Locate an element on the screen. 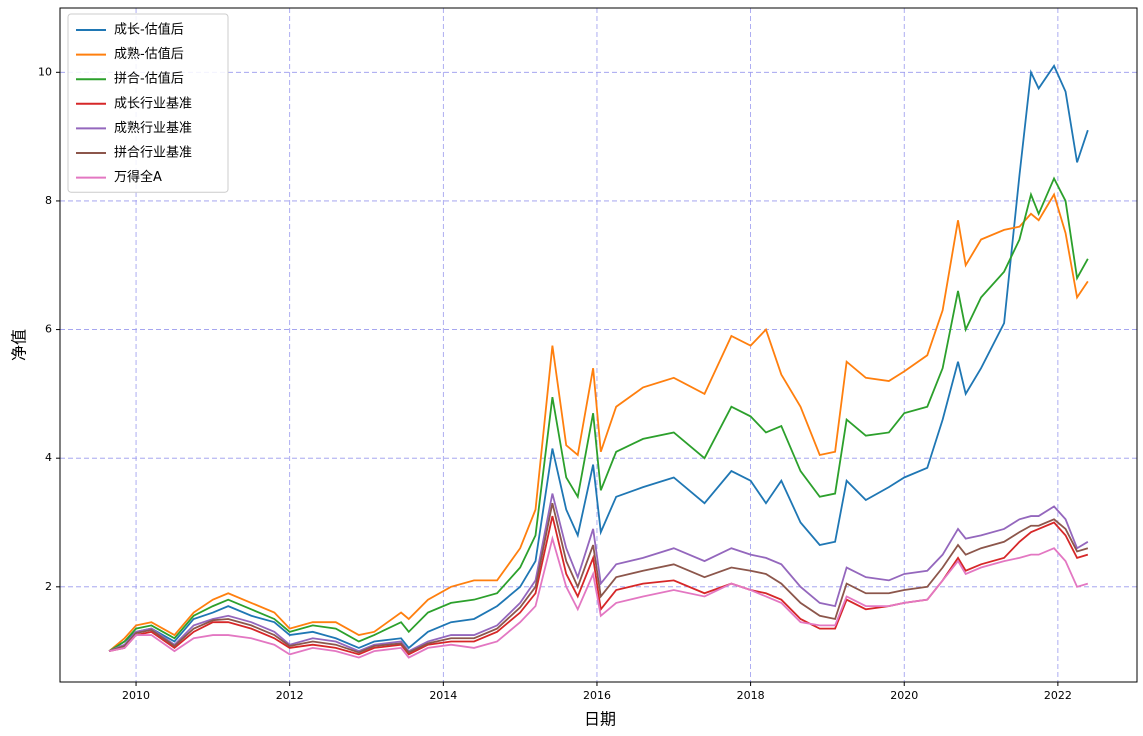  x-tick-label: 2014 is located at coordinates (443, 695).